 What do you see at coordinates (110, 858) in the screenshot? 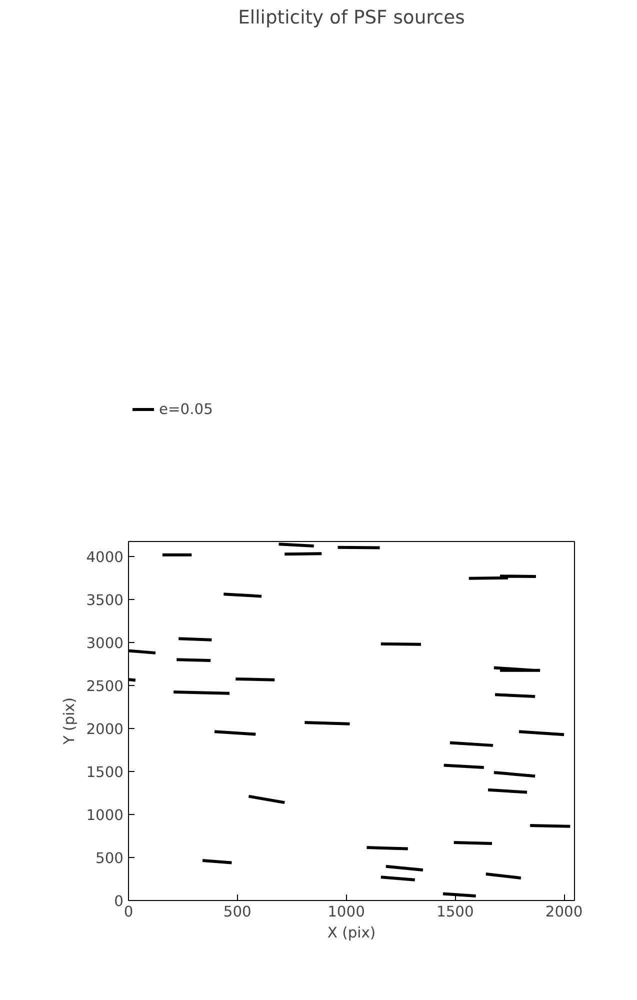
I see `y-tick-label: 500` at bounding box center [110, 858].